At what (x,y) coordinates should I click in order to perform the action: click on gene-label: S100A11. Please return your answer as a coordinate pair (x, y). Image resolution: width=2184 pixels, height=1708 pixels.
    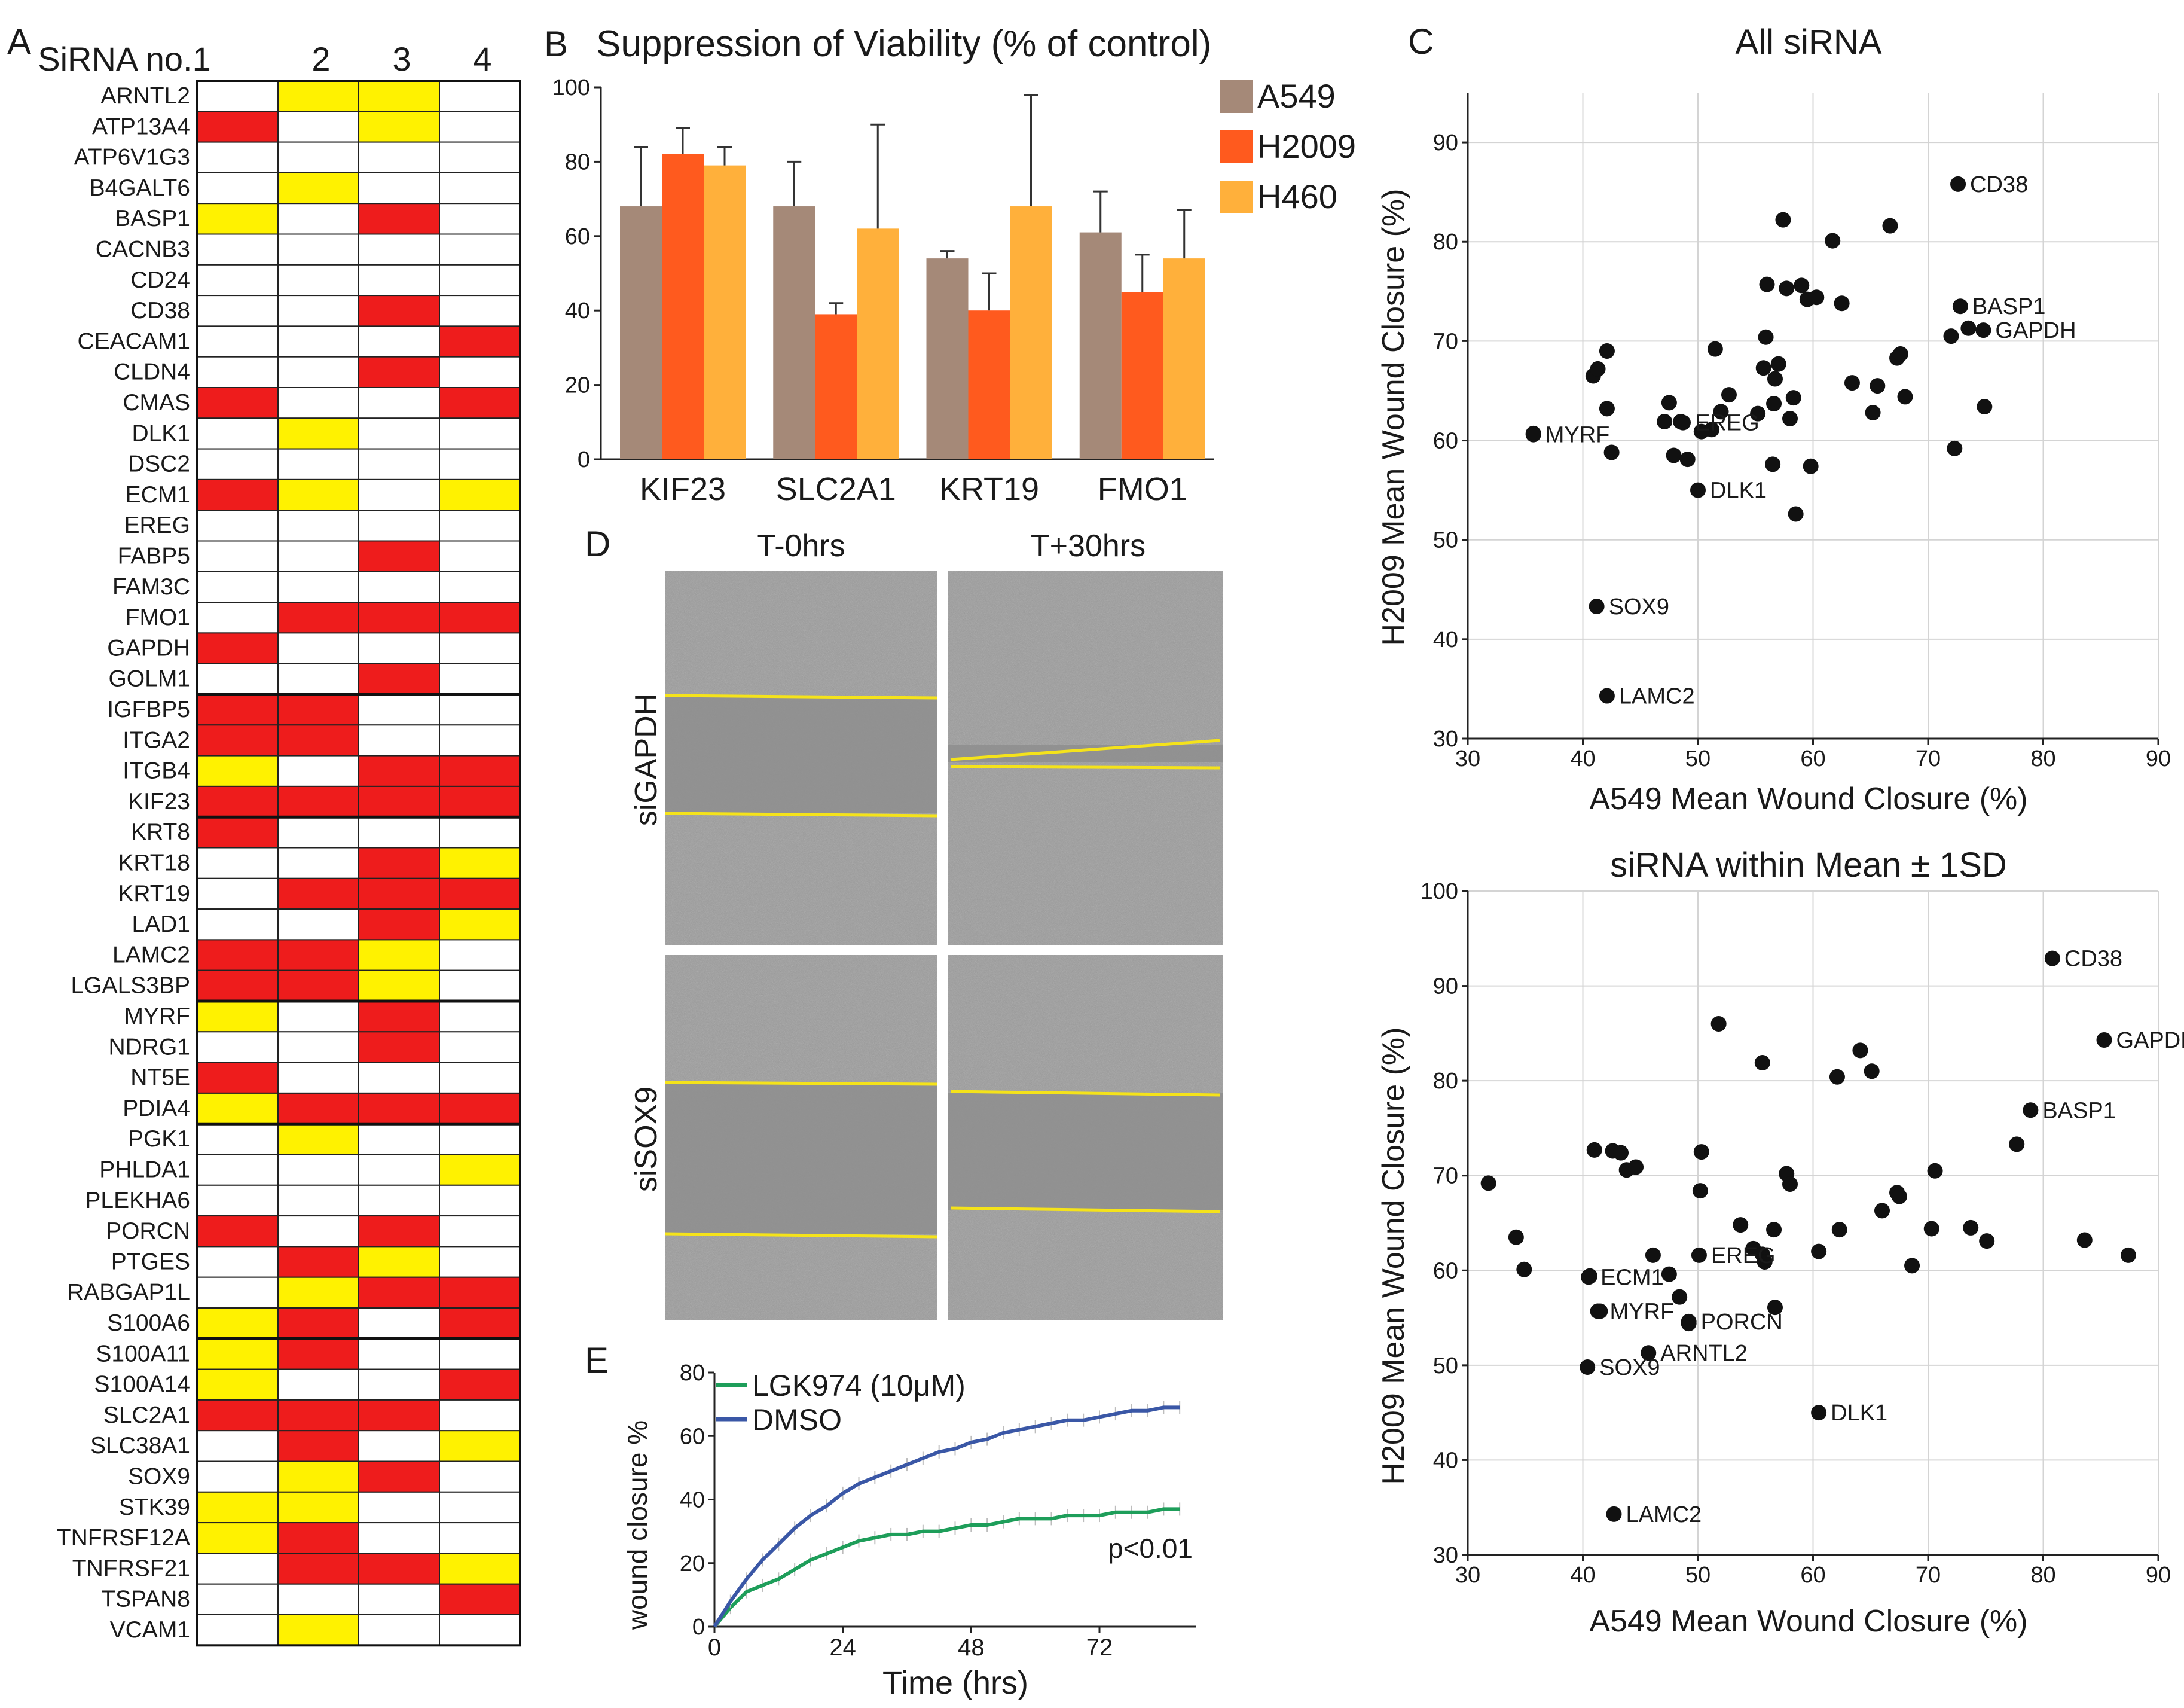
    Looking at the image, I should click on (143, 1354).